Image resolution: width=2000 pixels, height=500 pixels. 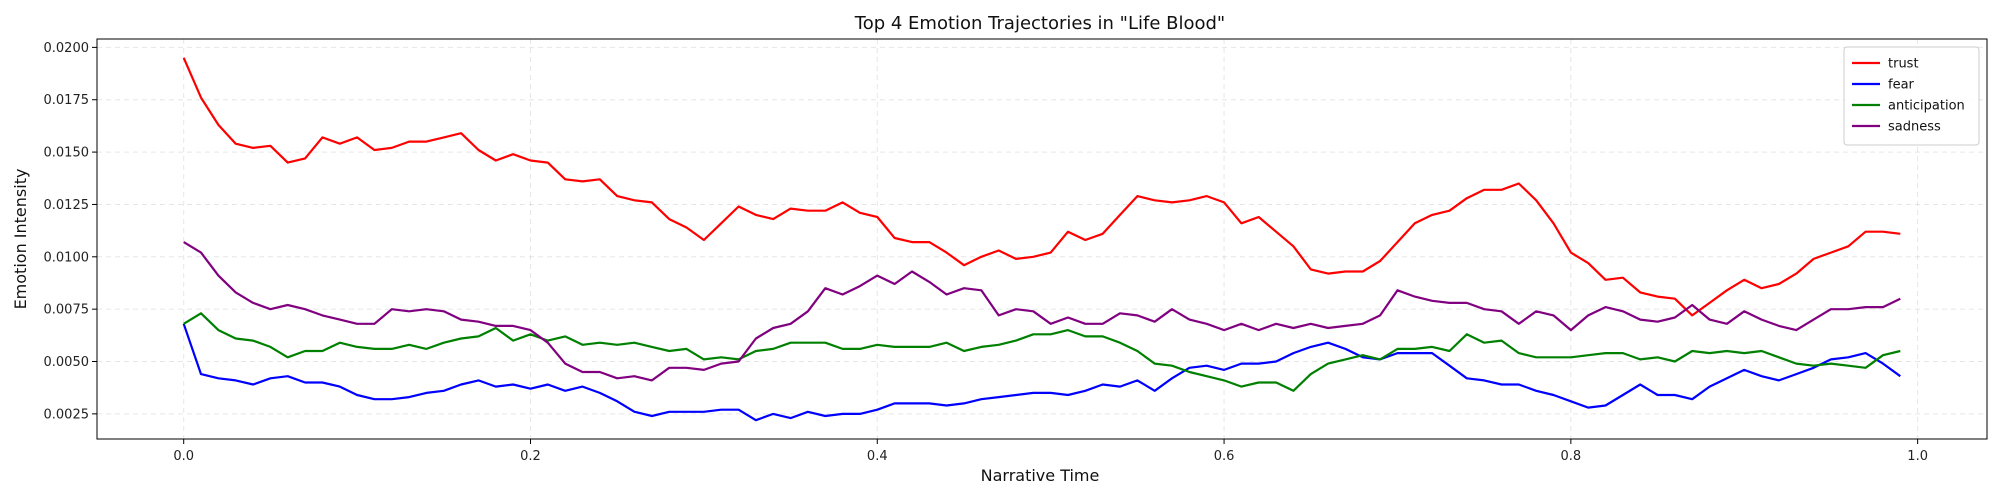 I want to click on x-axis-label: Narrative Time, so click(x=1040, y=475).